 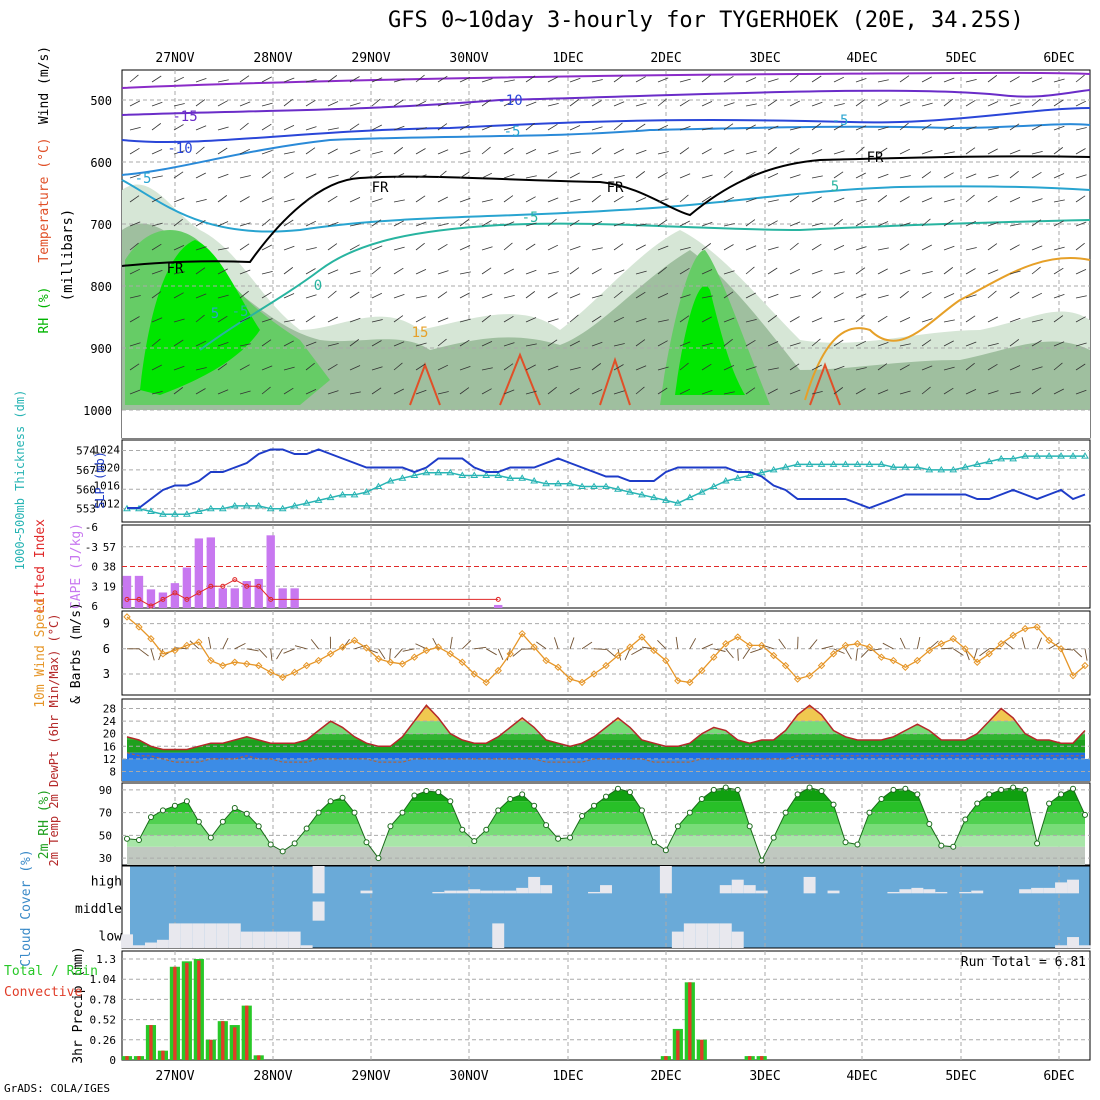 What do you see at coordinates (101, 101) in the screenshot?
I see `pressure-tick: 500` at bounding box center [101, 101].